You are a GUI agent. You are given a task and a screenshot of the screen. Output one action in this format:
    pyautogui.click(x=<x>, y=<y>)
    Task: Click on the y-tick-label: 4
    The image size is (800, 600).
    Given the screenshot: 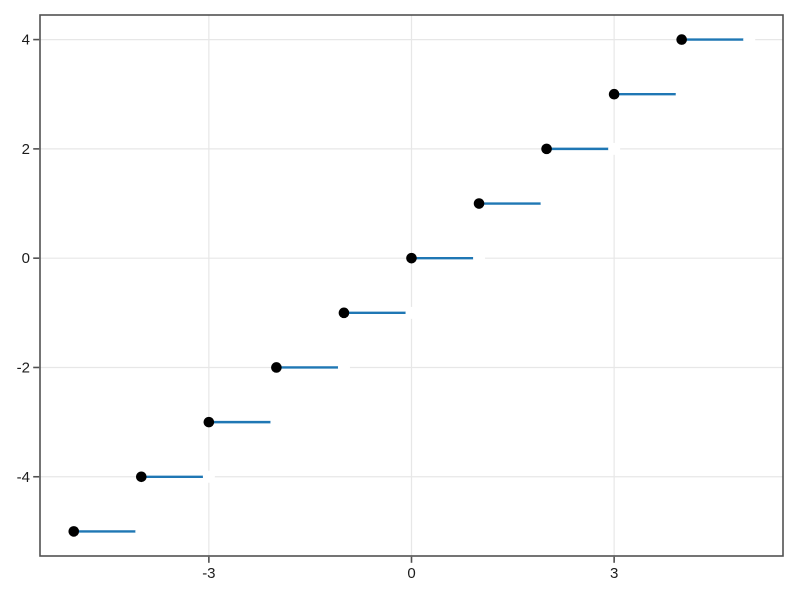 What is the action you would take?
    pyautogui.click(x=26, y=40)
    